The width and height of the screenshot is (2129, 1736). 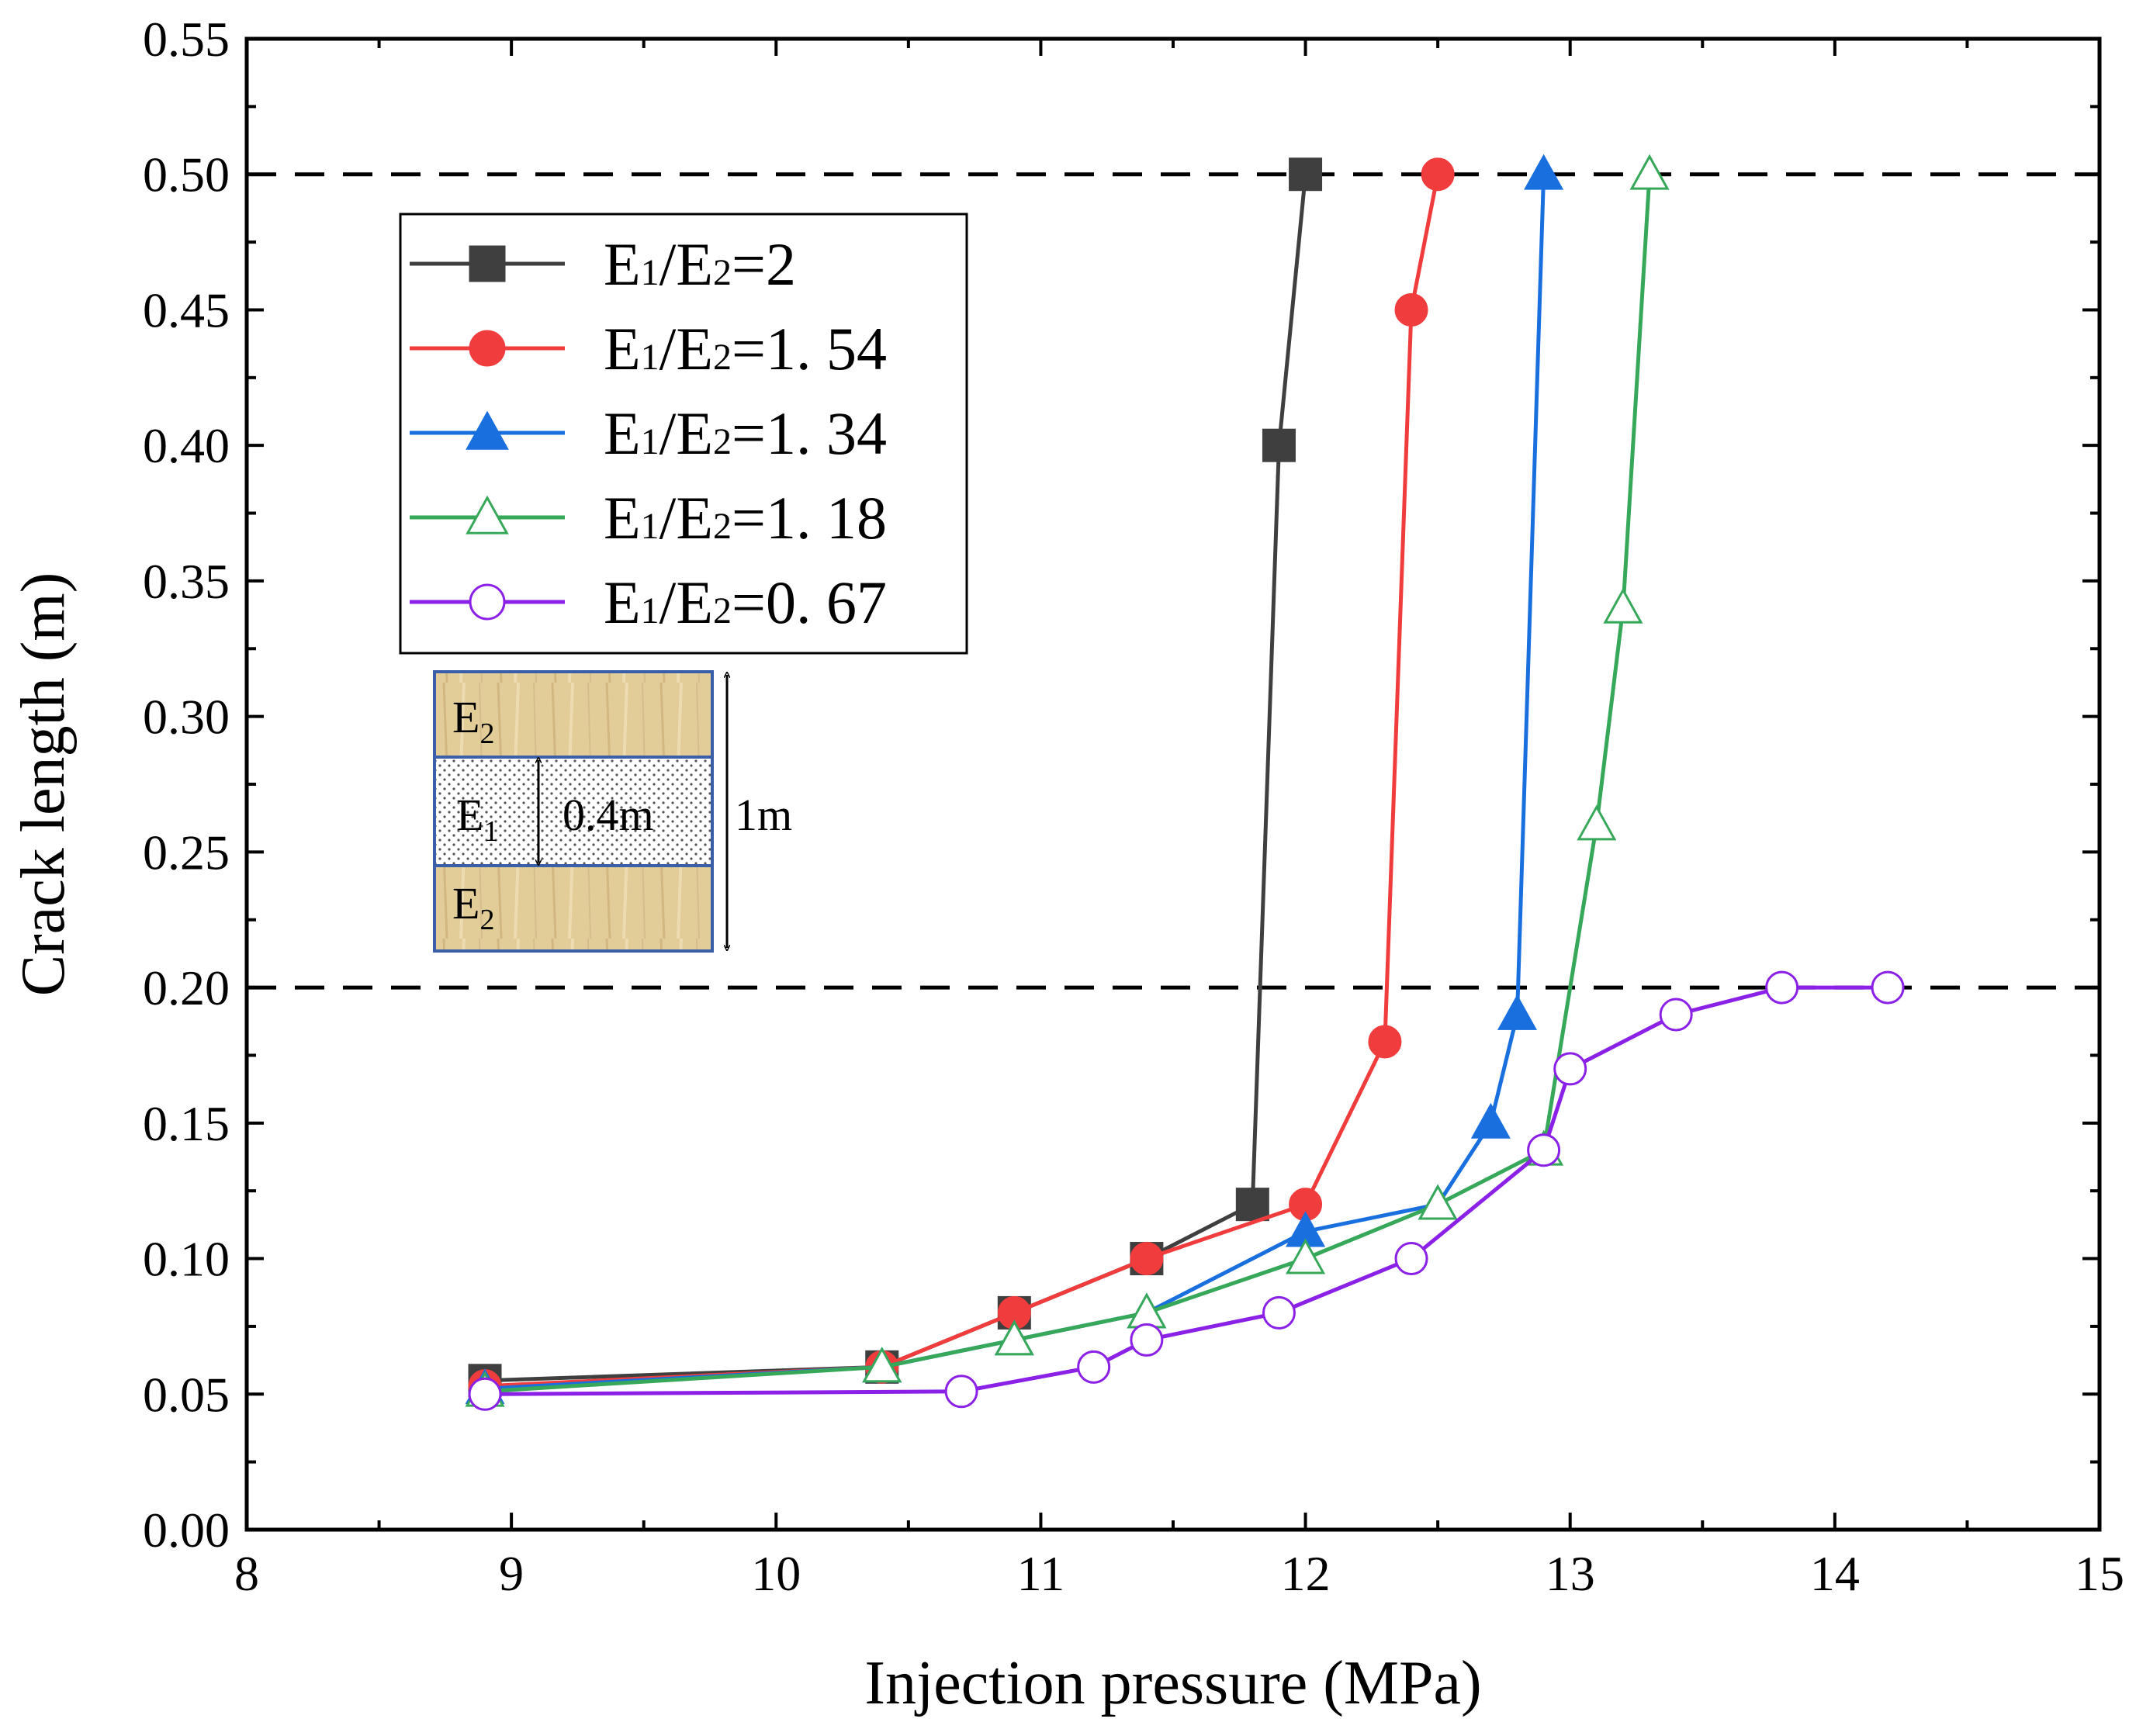 I want to click on legend-label: E1/E2=0. 67, so click(x=746, y=602).